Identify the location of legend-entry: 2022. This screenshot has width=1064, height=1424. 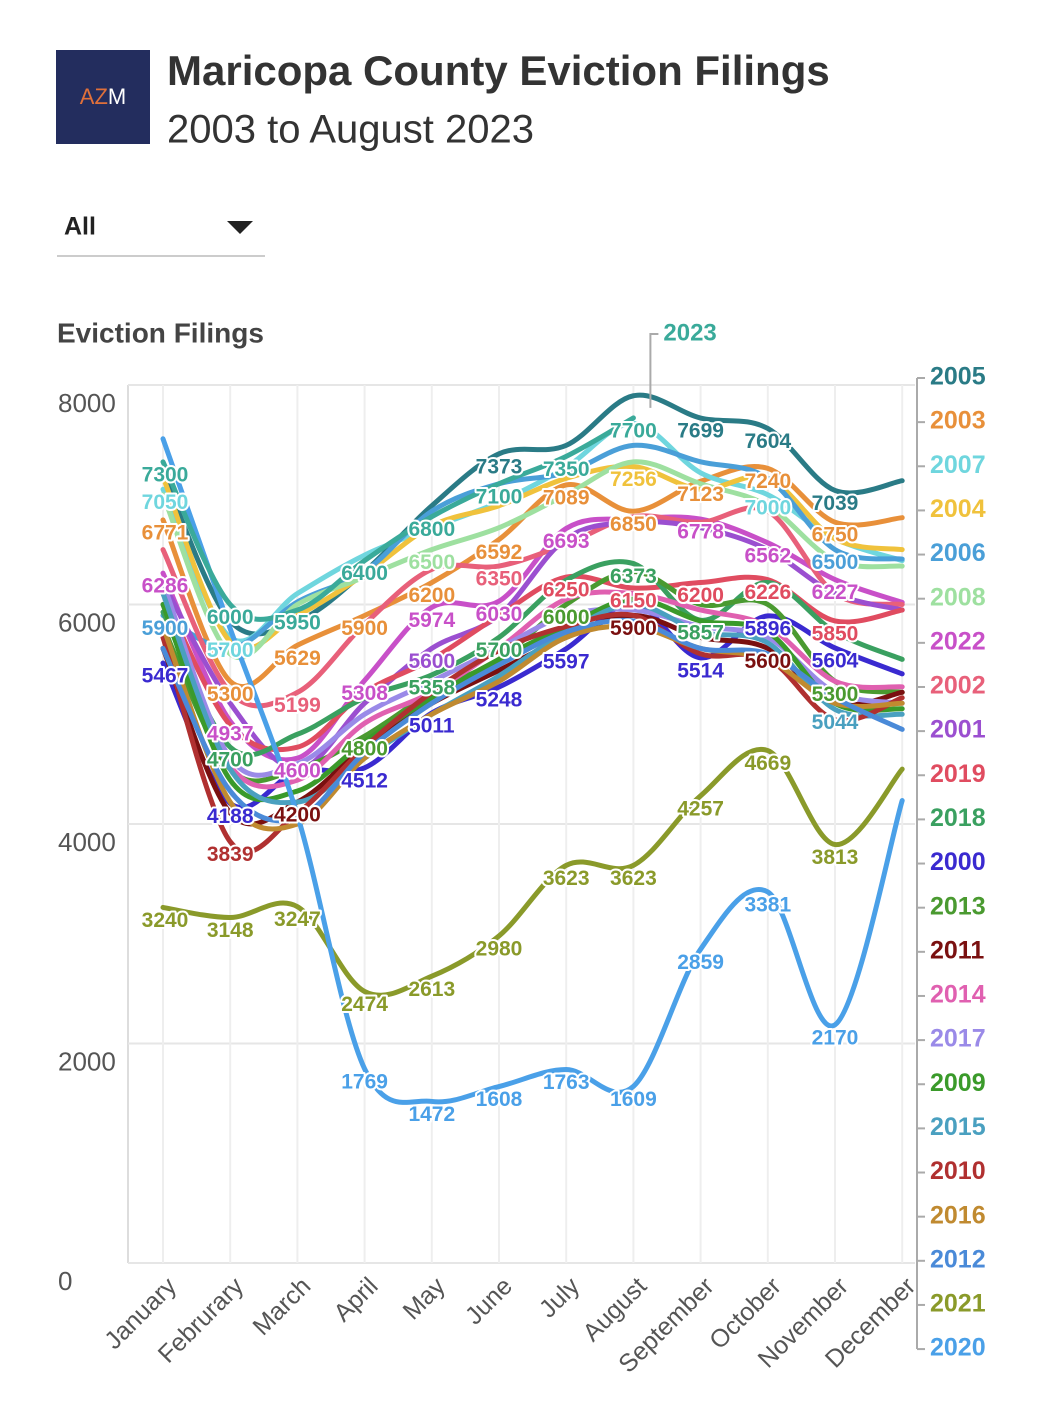
(958, 641).